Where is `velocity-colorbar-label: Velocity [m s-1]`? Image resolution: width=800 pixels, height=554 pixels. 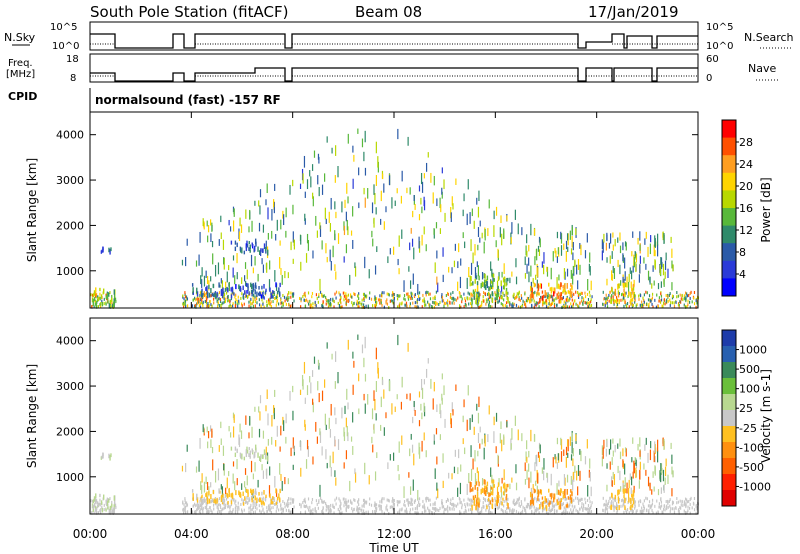 velocity-colorbar-label: Velocity [m s-1] is located at coordinates (766, 416).